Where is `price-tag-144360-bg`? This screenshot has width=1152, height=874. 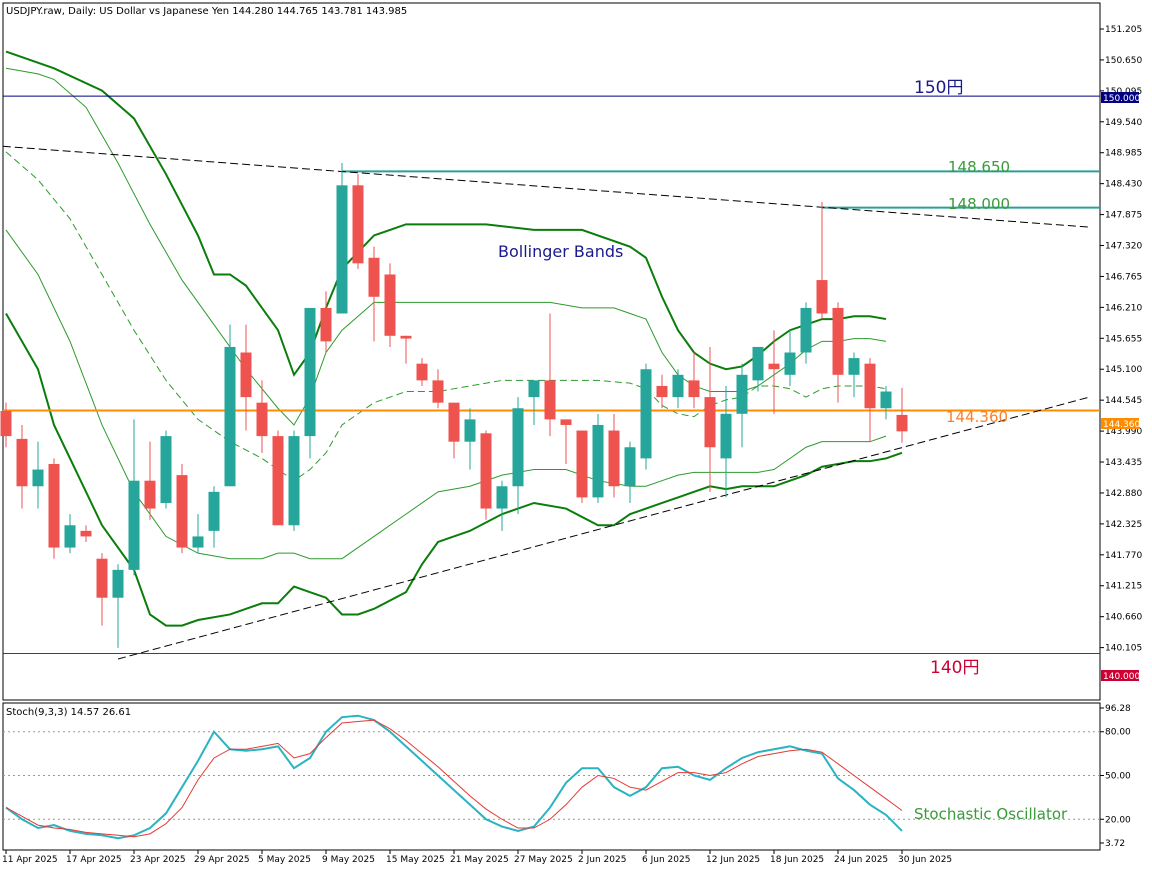
price-tag-144360-bg is located at coordinates (1120, 423).